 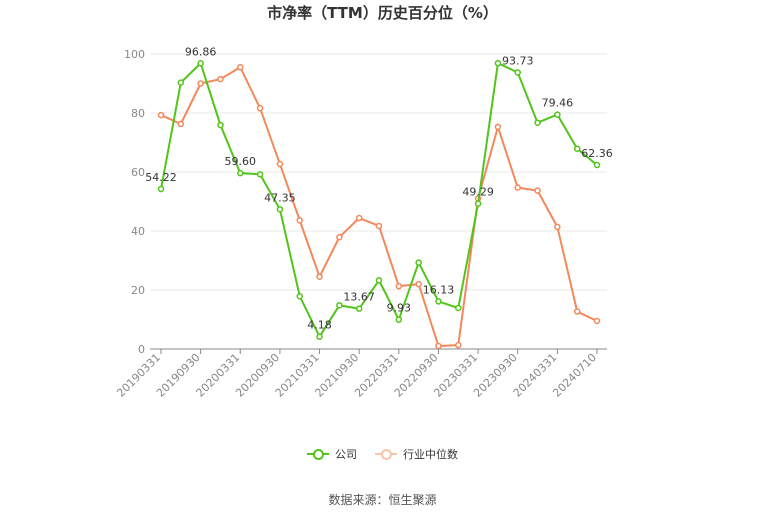 What do you see at coordinates (161, 177) in the screenshot?
I see `data-label: 54.22` at bounding box center [161, 177].